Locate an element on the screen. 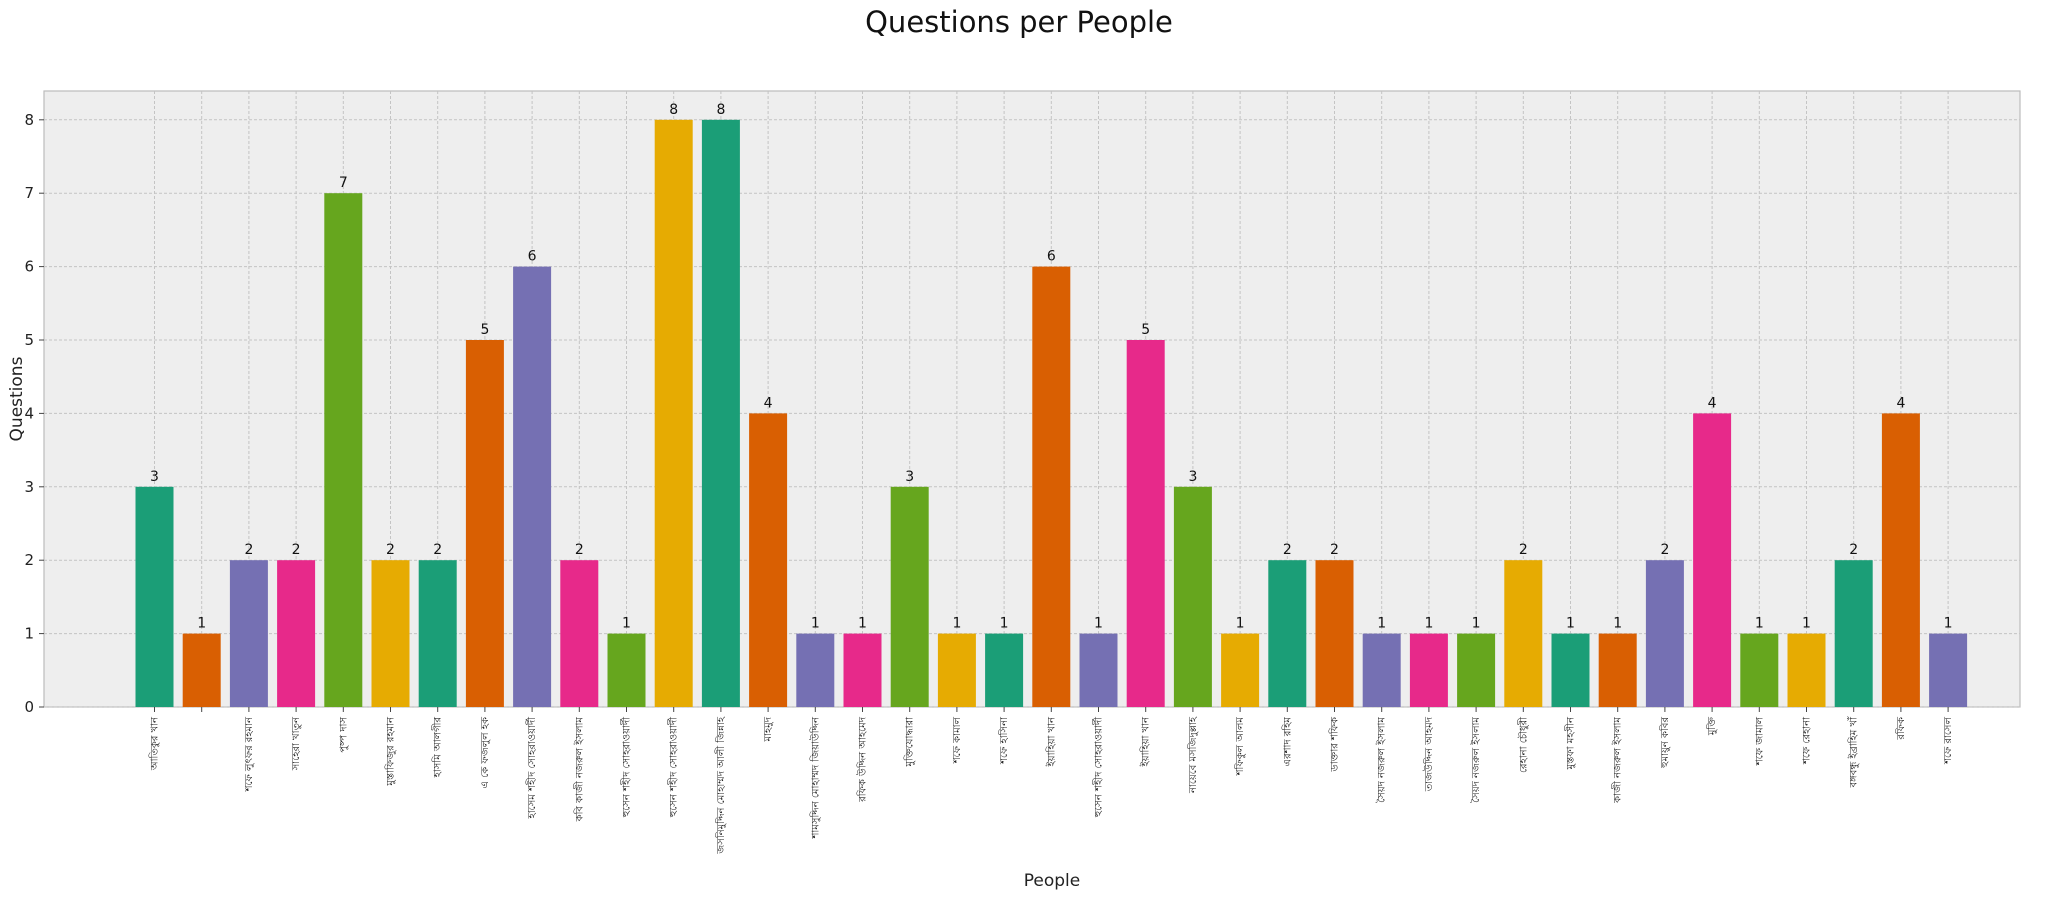 This screenshot has height=898, width=2069. y-tick-label: 2 is located at coordinates (29, 560).